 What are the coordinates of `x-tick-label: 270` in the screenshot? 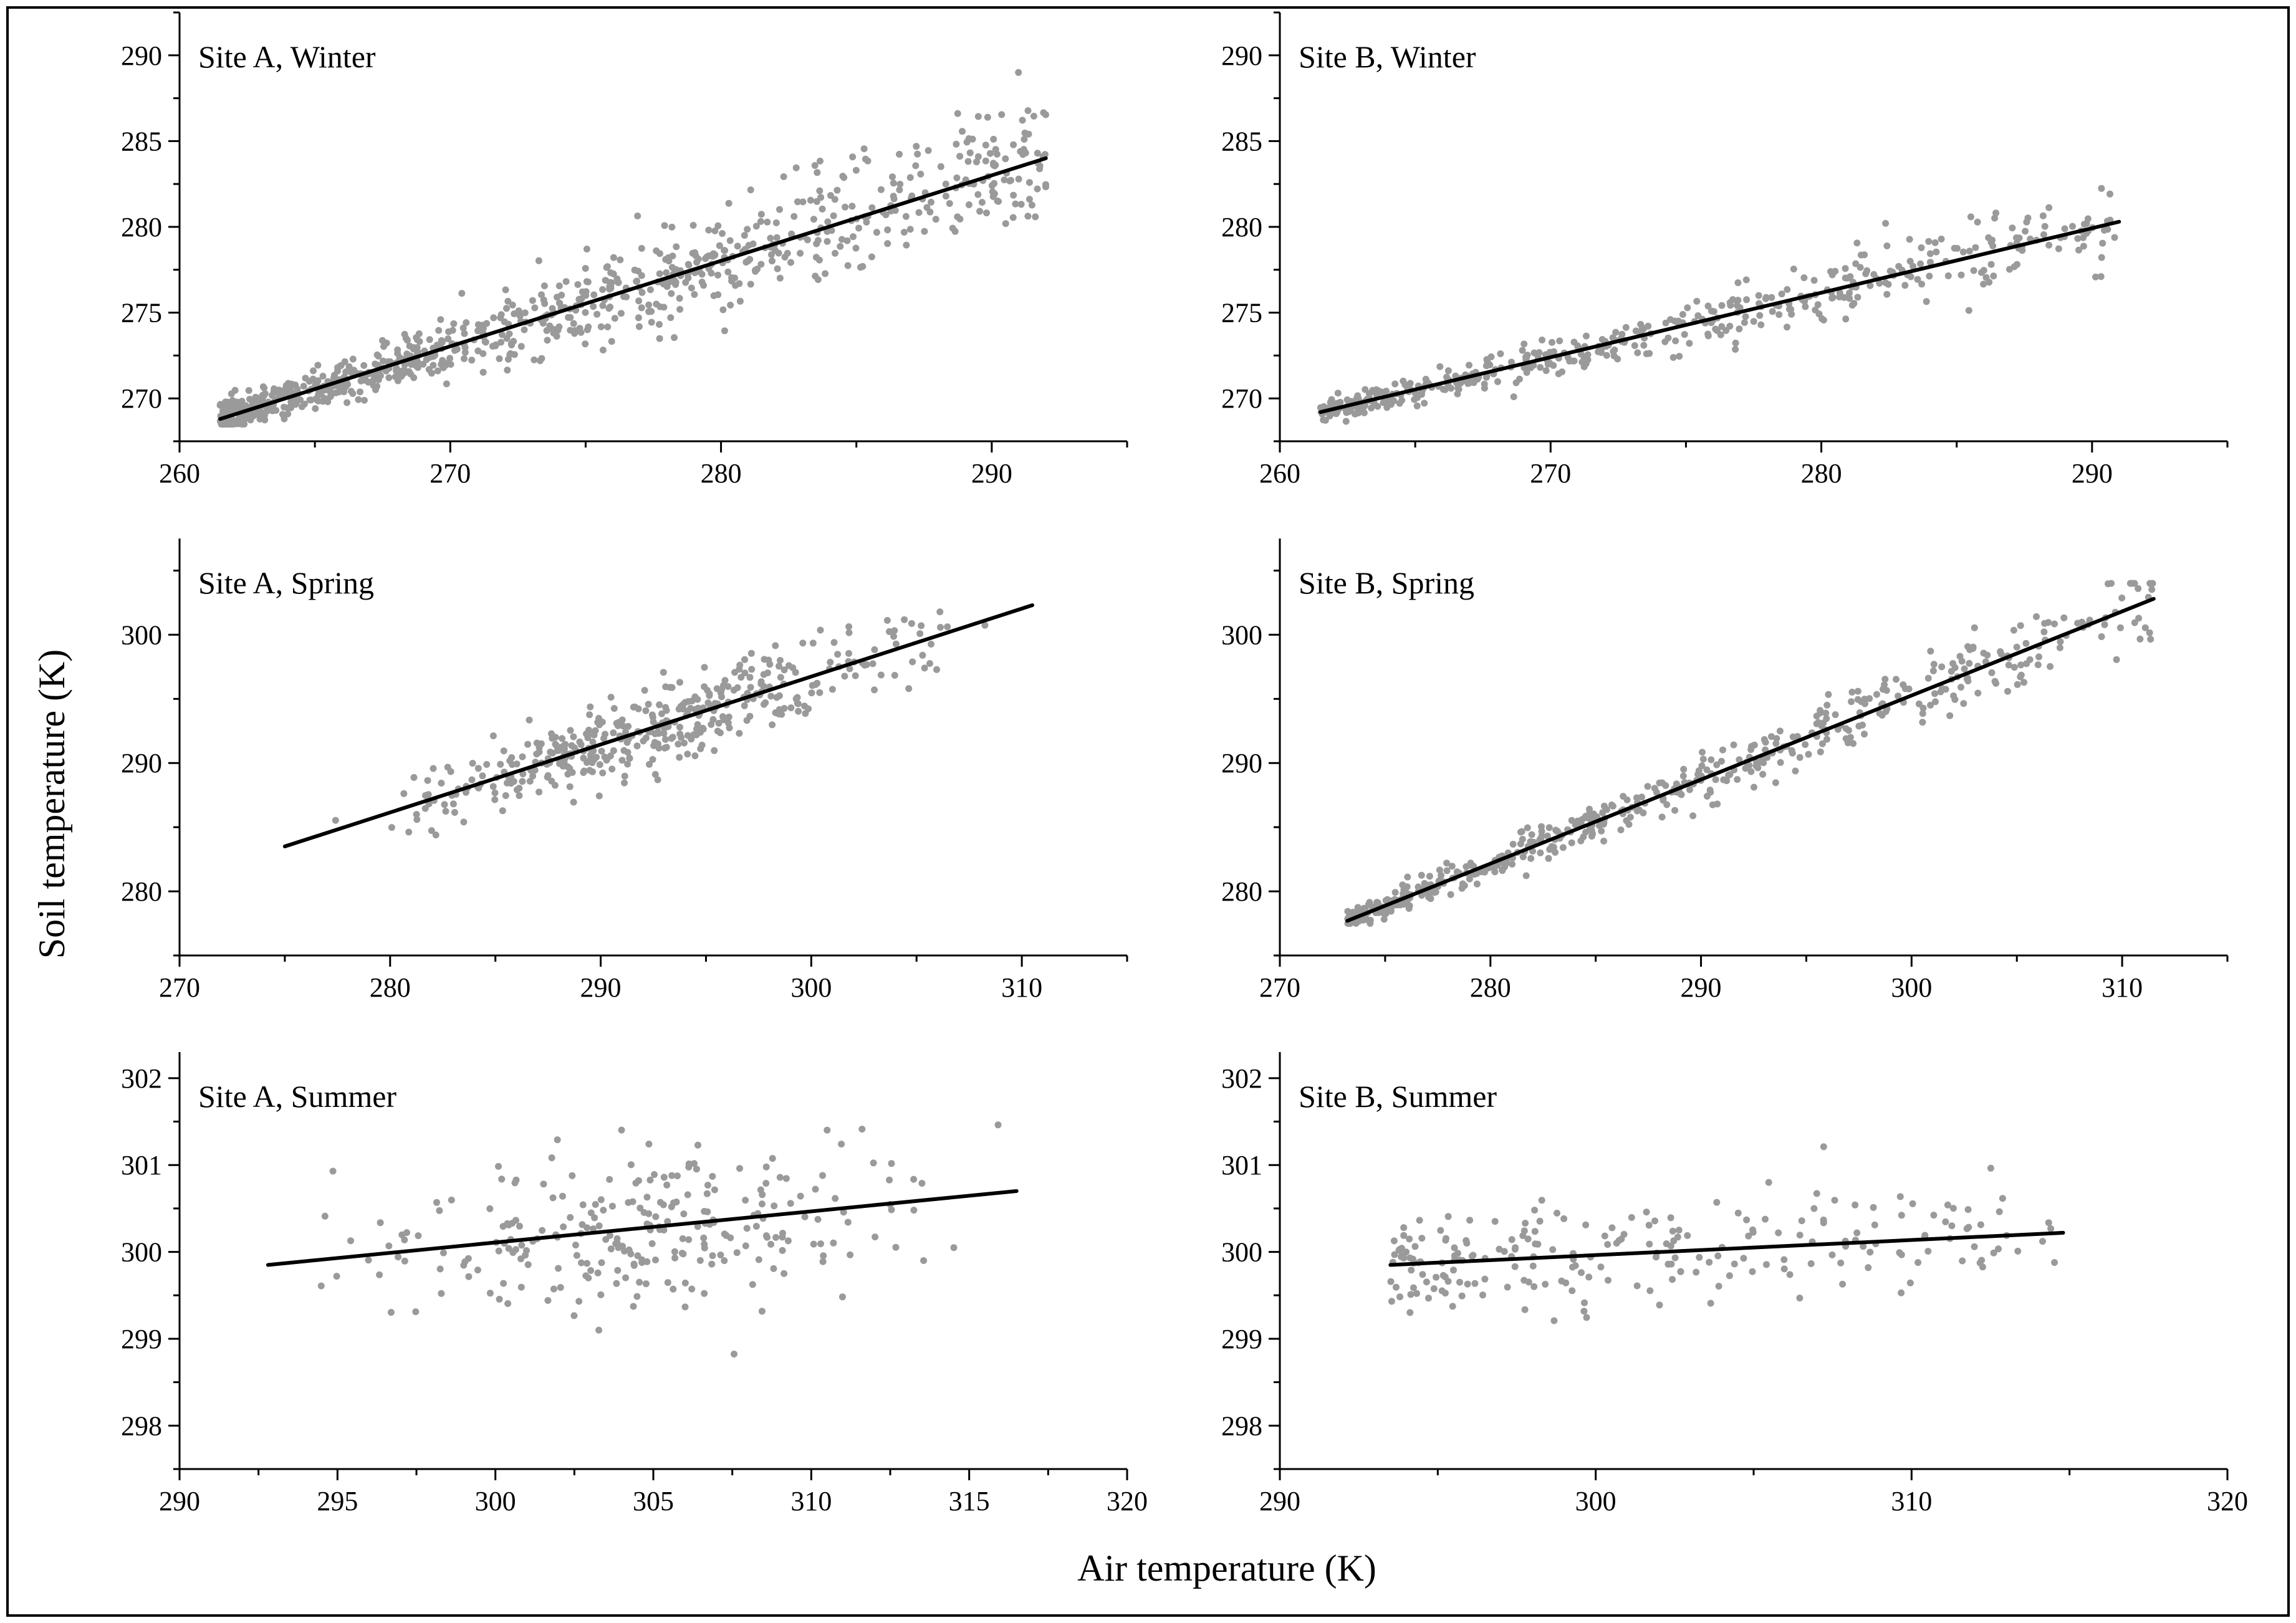 It's located at (179, 988).